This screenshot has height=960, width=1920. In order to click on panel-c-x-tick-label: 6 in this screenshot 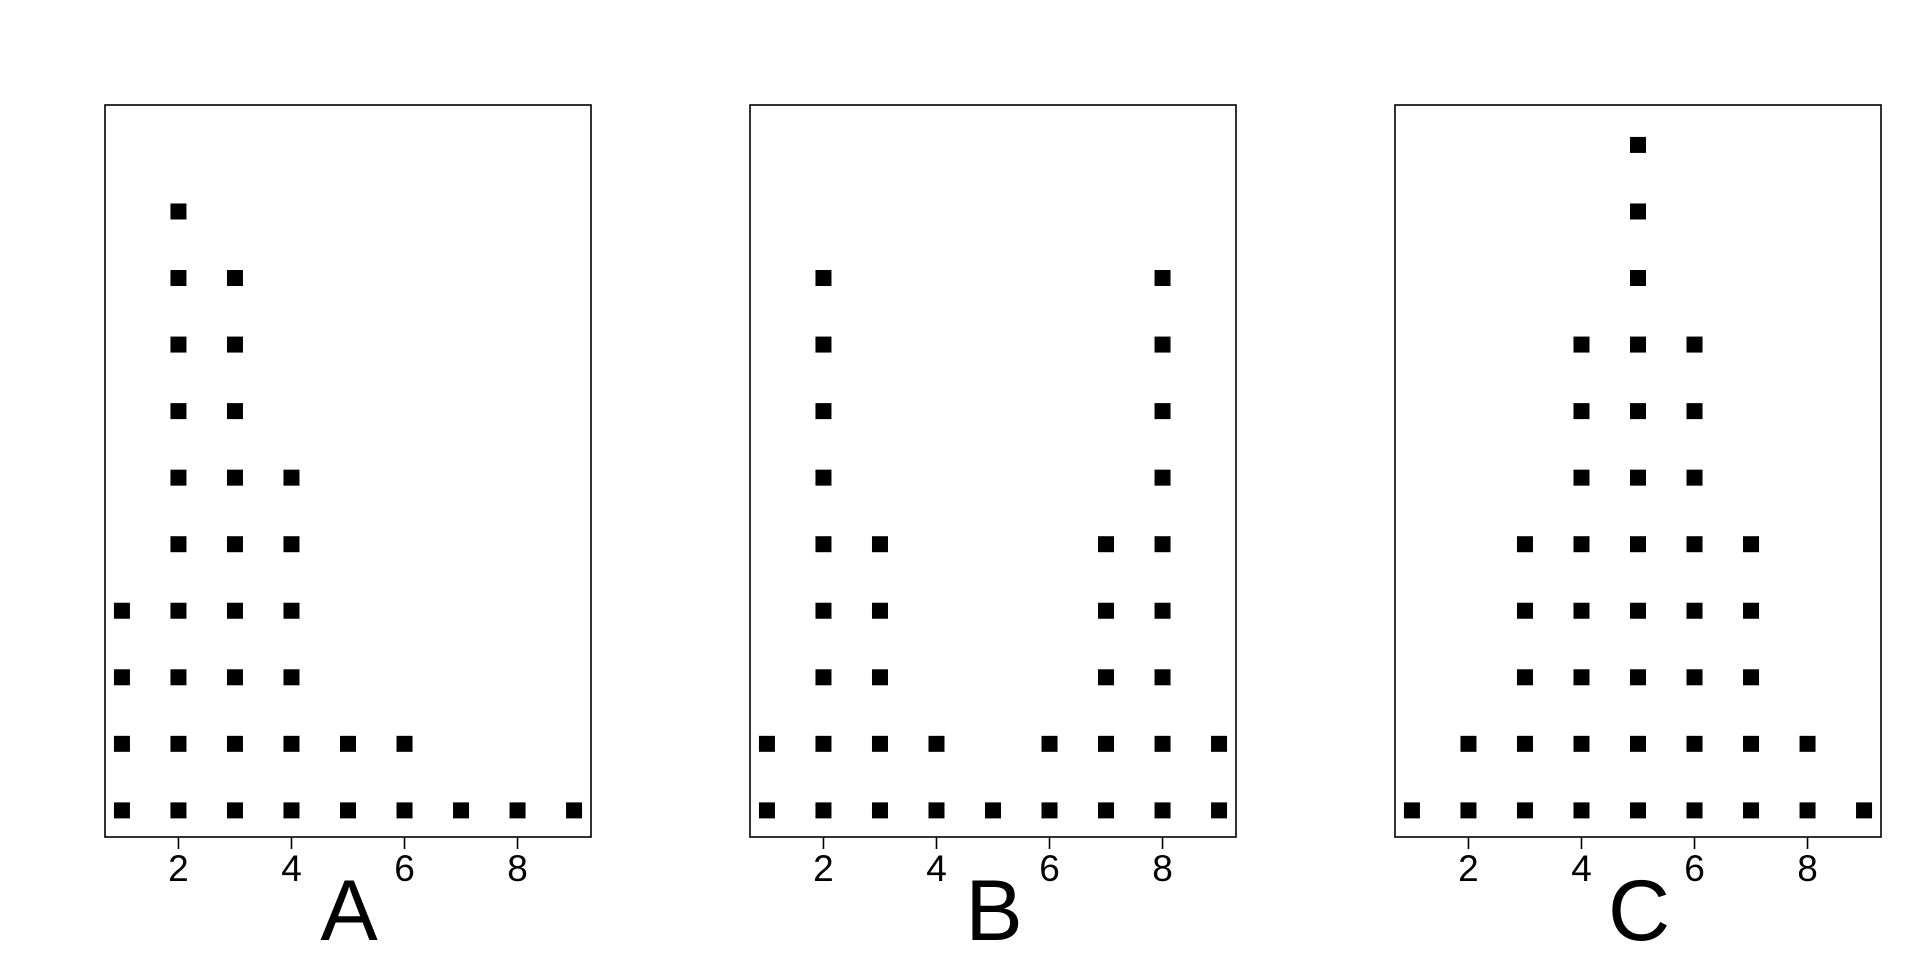, I will do `click(1694, 868)`.